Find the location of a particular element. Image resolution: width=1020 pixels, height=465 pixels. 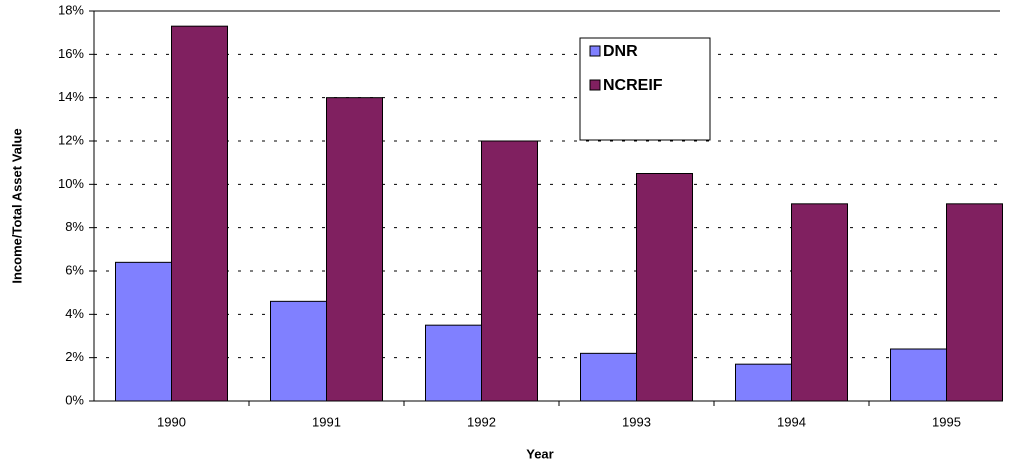

legend-box is located at coordinates (645, 89).